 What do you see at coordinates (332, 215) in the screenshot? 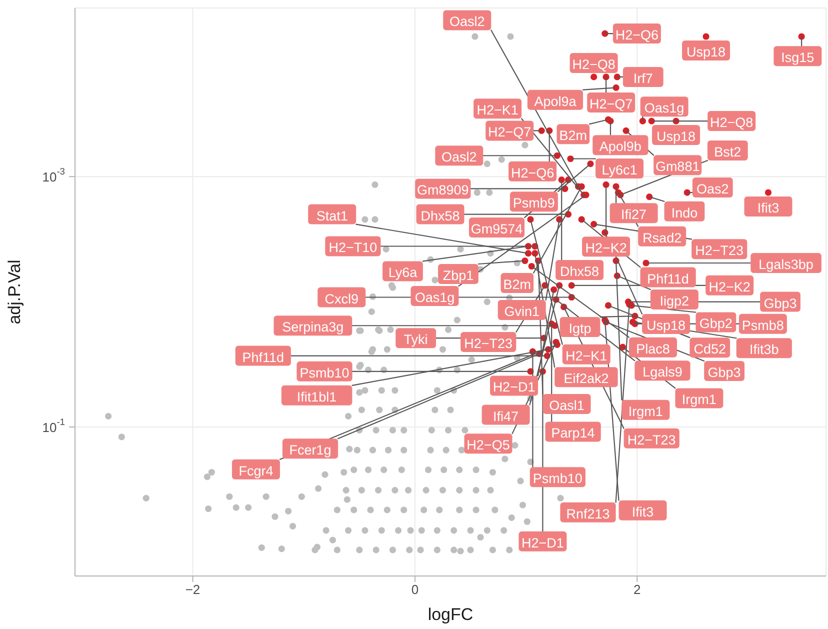
I see `annotation: Stat1` at bounding box center [332, 215].